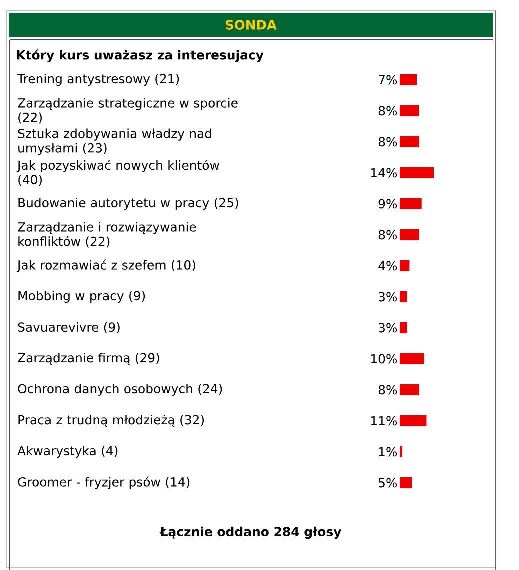 The image size is (519, 570). I want to click on y-tick-label: Savuarevivre (9), so click(69, 328).